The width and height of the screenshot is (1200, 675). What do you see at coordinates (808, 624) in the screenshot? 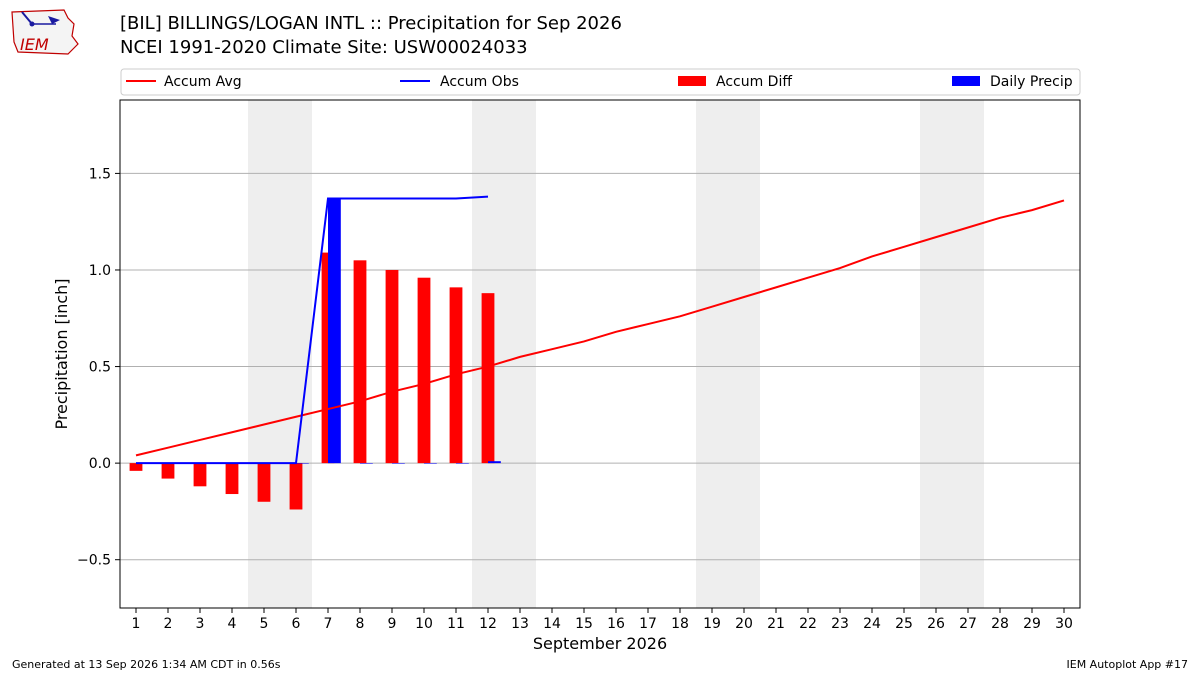
I see `x-tick-label-22: 22` at bounding box center [808, 624].